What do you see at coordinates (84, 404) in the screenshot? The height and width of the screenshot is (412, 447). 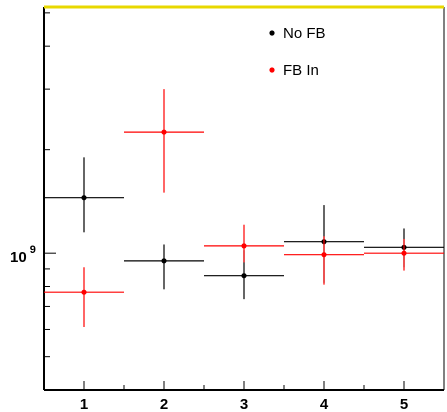 I see `x-tick-label: 1` at bounding box center [84, 404].